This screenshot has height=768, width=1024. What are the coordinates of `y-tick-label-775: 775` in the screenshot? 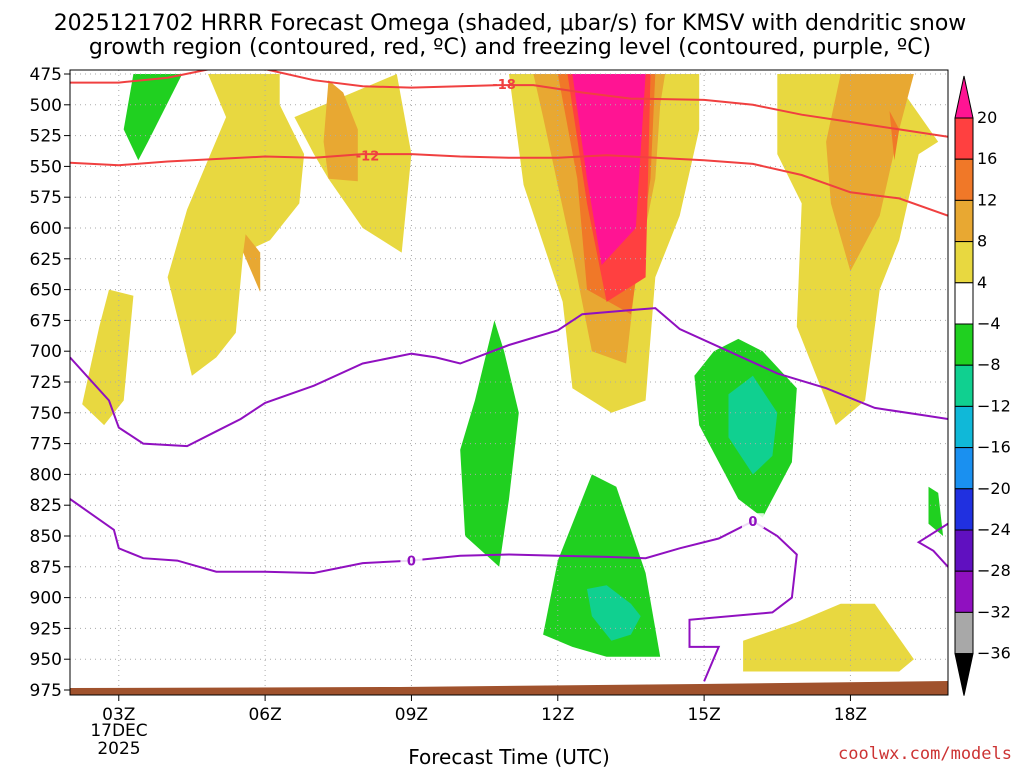 It's located at (46, 445).